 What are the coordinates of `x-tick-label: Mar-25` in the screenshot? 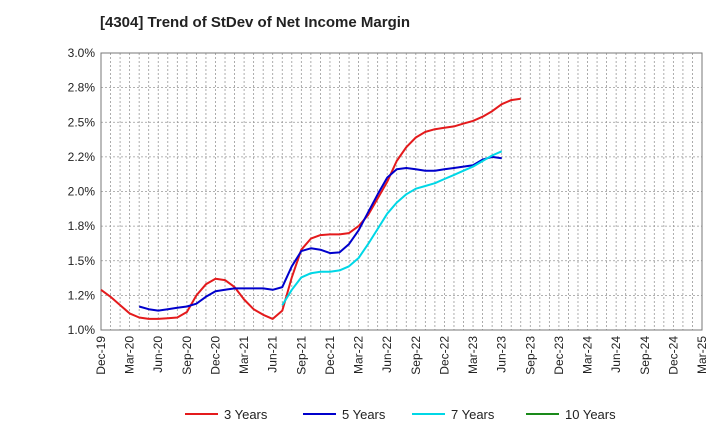 It's located at (702, 355).